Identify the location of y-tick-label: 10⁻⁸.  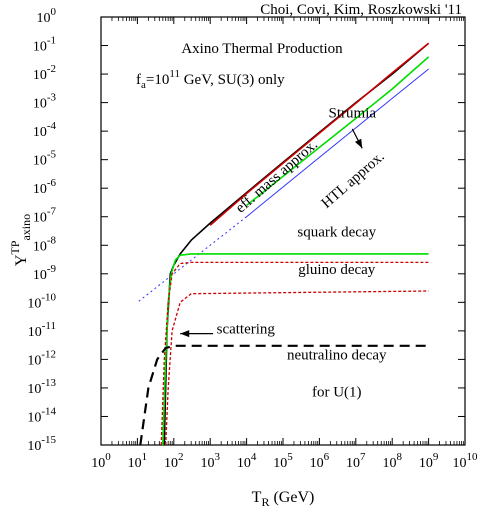
(45, 244).